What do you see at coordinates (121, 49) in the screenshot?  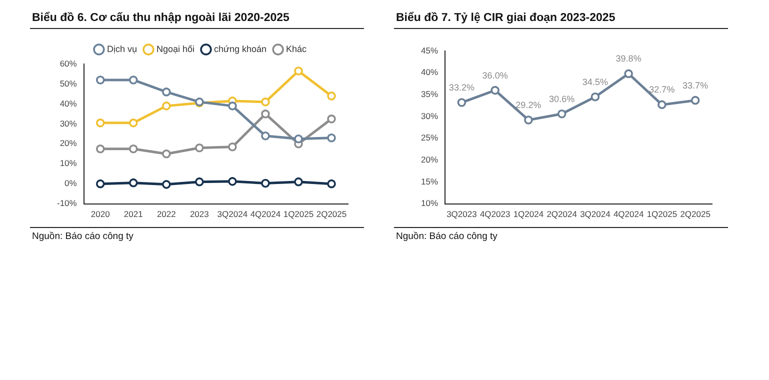 I see `legend-label: Dịch vụ` at bounding box center [121, 49].